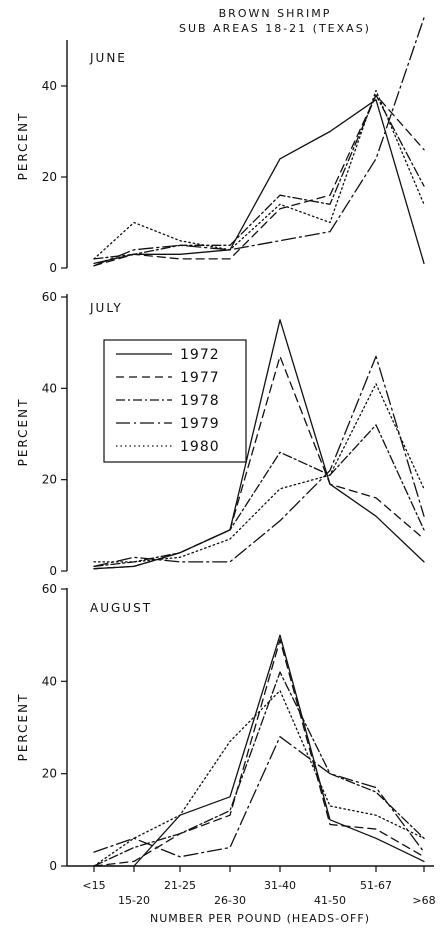 The image size is (442, 928). What do you see at coordinates (230, 900) in the screenshot?
I see `x-tick-label: 26-30` at bounding box center [230, 900].